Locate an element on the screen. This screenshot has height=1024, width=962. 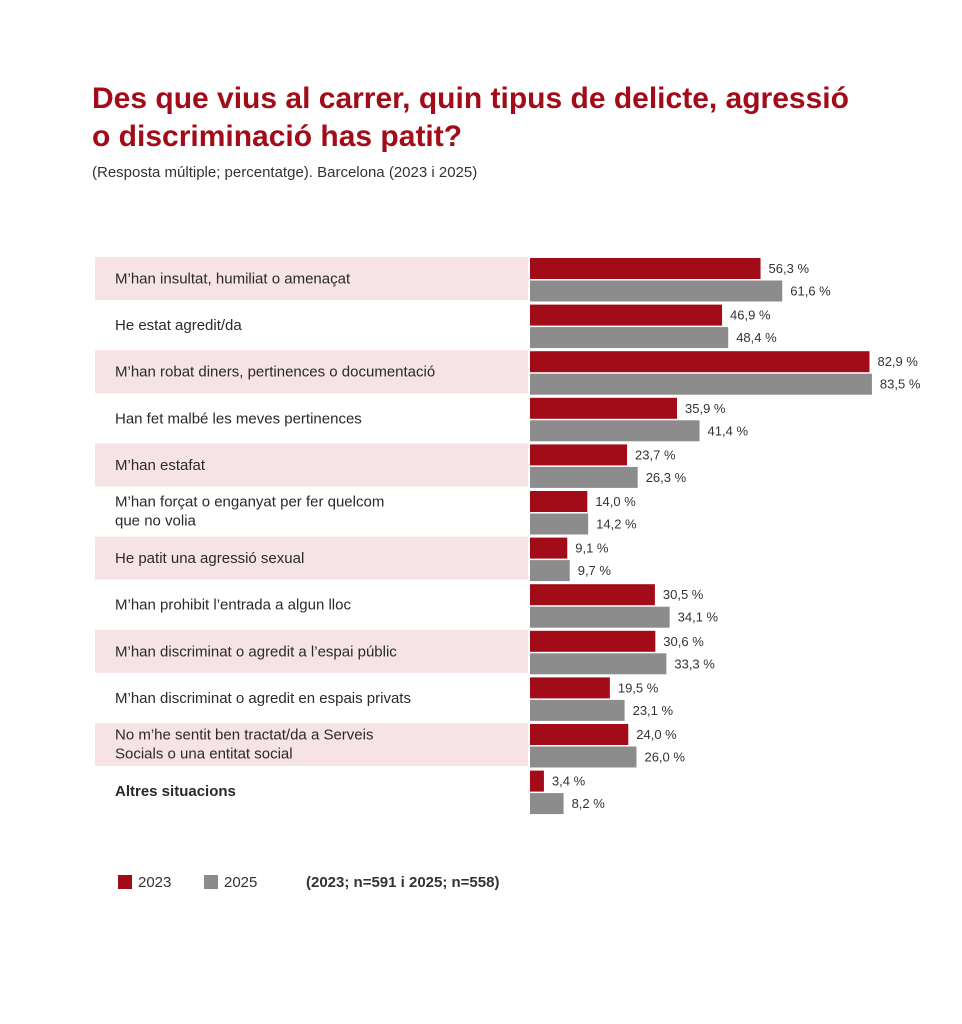
legend-swatch-2023 is located at coordinates (125, 882).